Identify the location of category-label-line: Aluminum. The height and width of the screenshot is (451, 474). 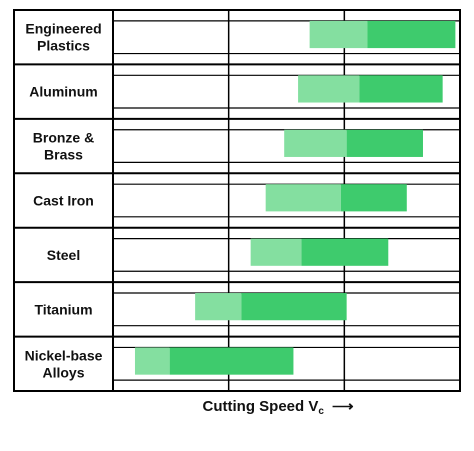
(63, 92).